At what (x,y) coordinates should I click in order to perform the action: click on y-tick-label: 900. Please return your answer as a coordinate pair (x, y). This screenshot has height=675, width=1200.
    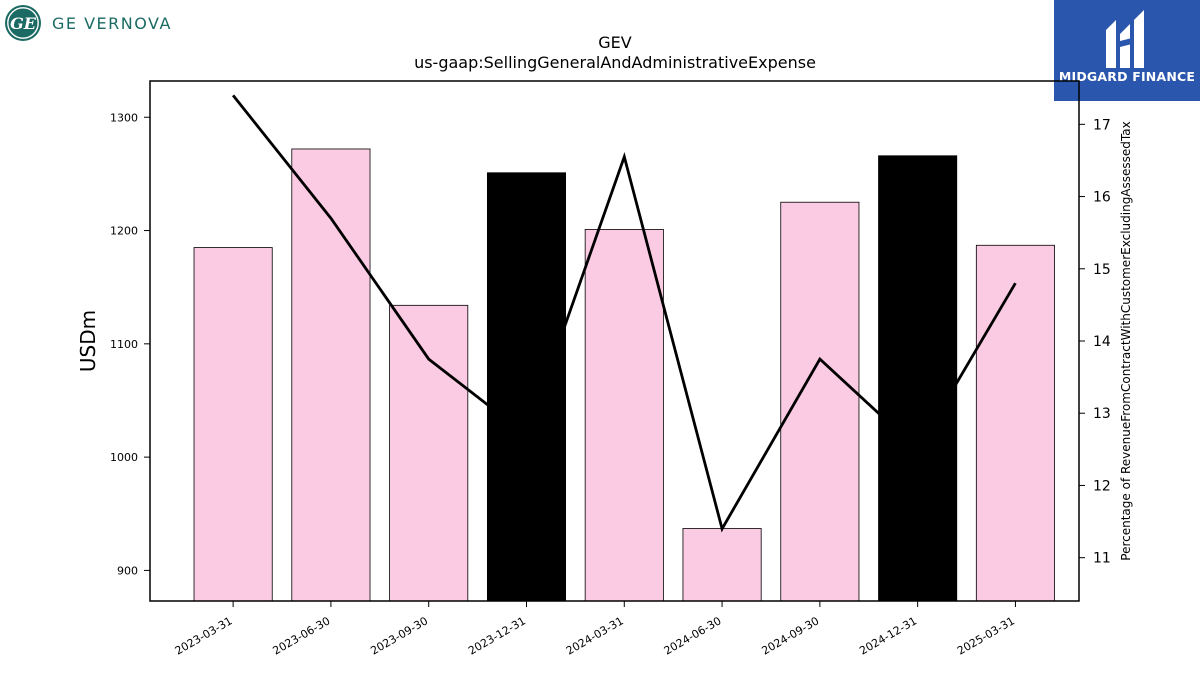
    Looking at the image, I should click on (127, 570).